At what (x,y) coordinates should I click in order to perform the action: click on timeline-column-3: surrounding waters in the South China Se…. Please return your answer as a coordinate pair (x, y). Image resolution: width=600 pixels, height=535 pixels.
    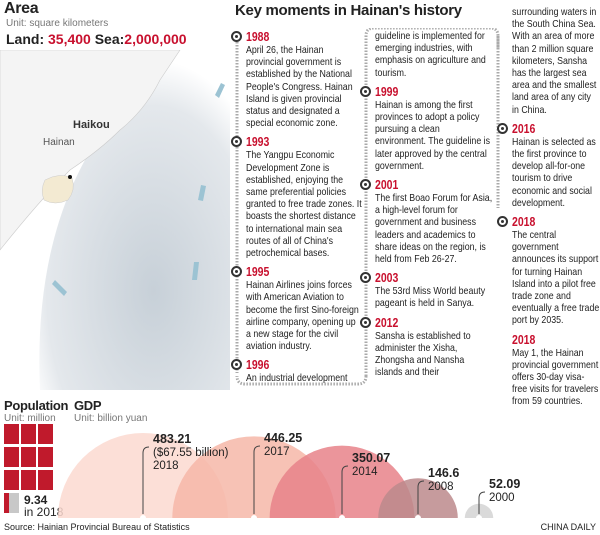
    Looking at the image, I should click on (548, 210).